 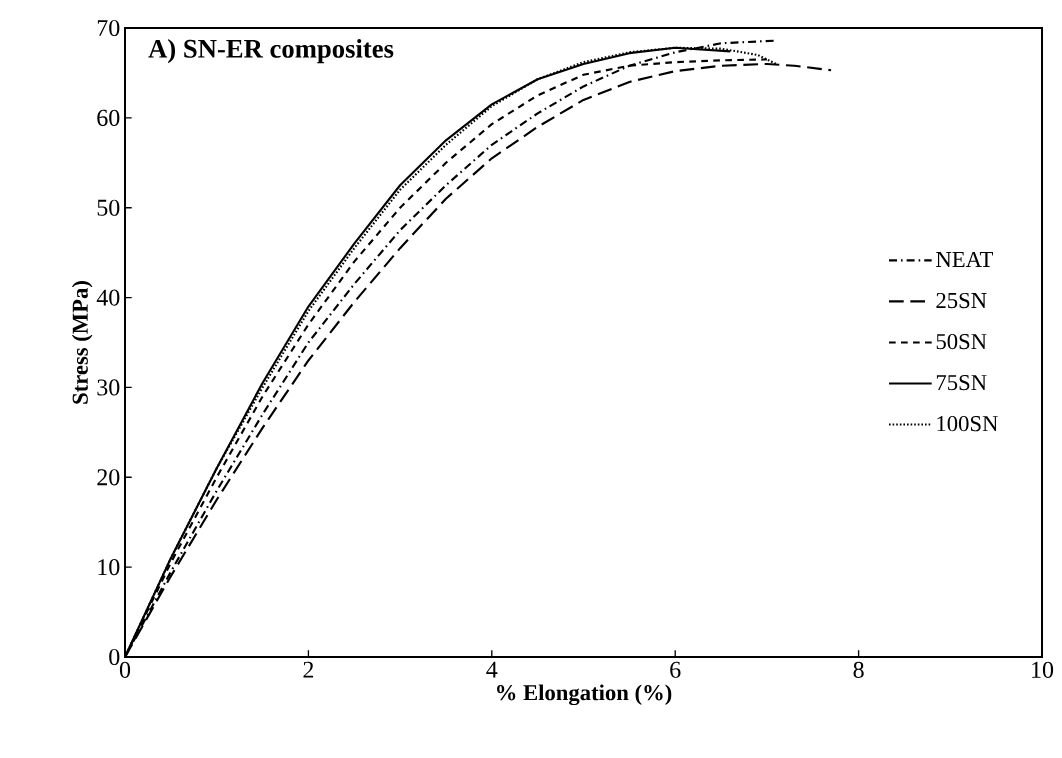 I want to click on legend-label: 75SN, so click(x=961, y=382).